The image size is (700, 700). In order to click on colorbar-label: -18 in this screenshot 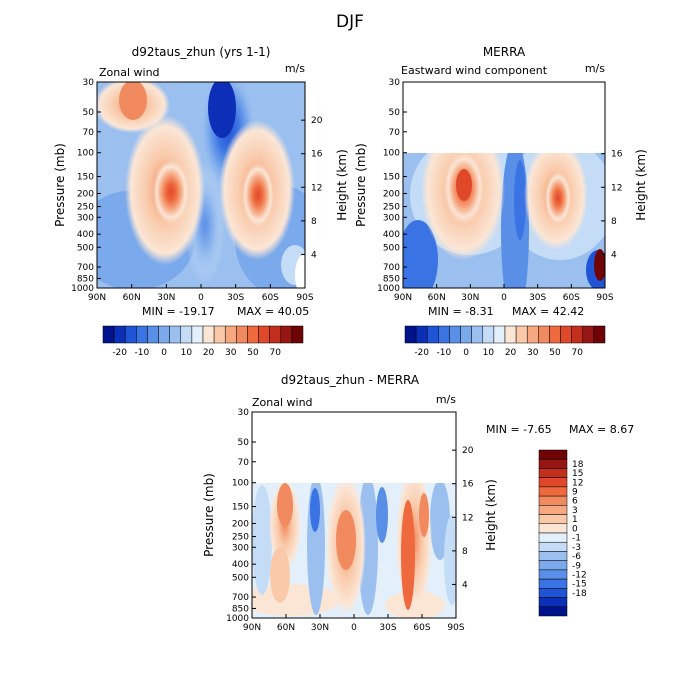, I will do `click(579, 594)`.